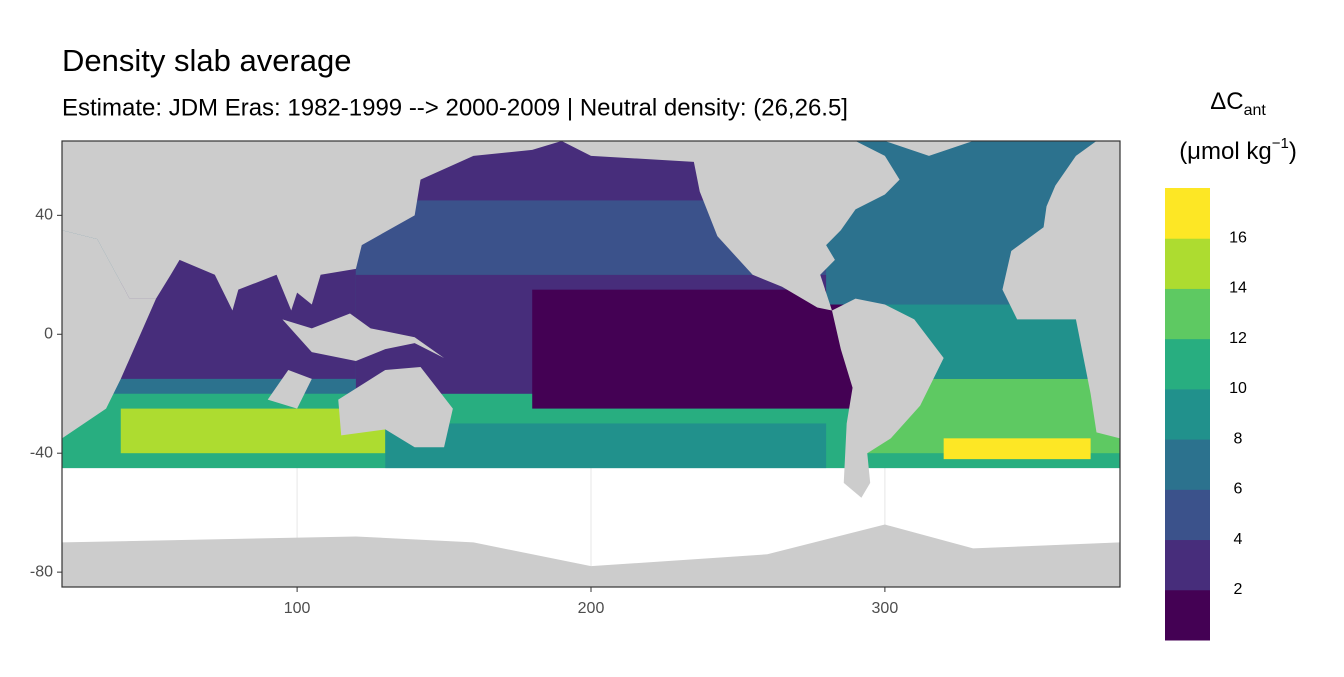 This screenshot has width=1344, height=677. Describe the element at coordinates (591, 555) in the screenshot. I see `antarctica` at that location.